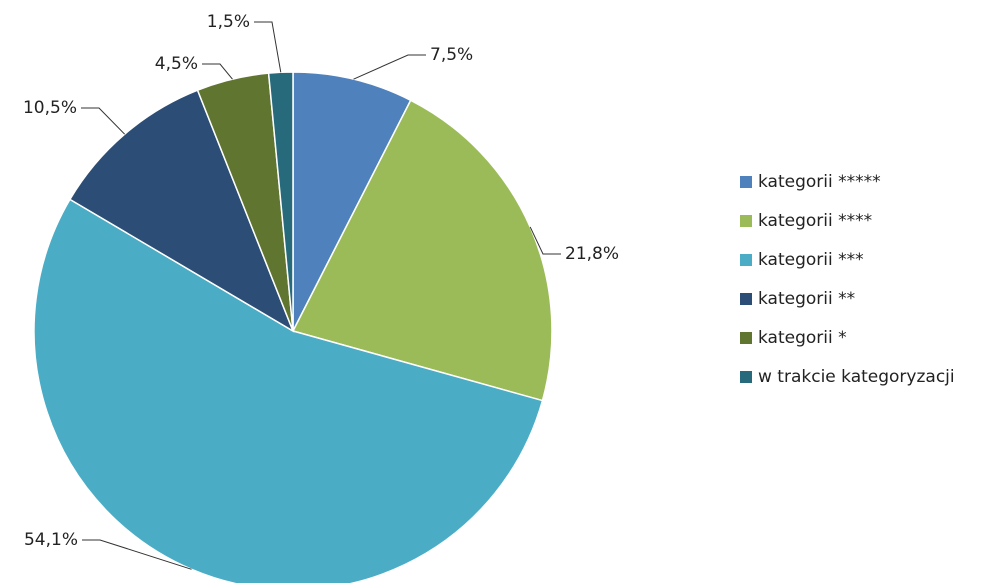  Describe the element at coordinates (802, 338) in the screenshot. I see `legend-label: kategorii *` at that location.